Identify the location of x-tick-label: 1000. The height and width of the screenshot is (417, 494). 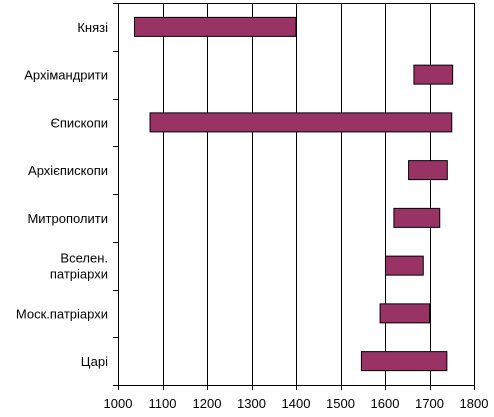
(118, 403).